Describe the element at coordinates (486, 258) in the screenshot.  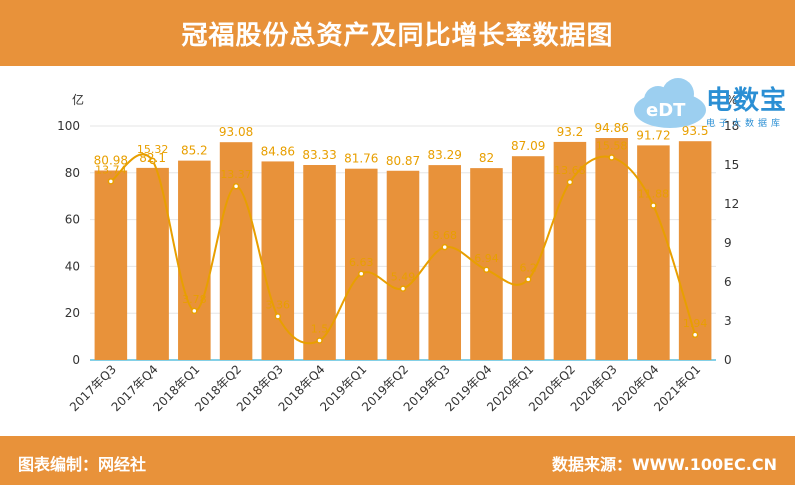
I see `rate-value-label: 6.94` at that location.